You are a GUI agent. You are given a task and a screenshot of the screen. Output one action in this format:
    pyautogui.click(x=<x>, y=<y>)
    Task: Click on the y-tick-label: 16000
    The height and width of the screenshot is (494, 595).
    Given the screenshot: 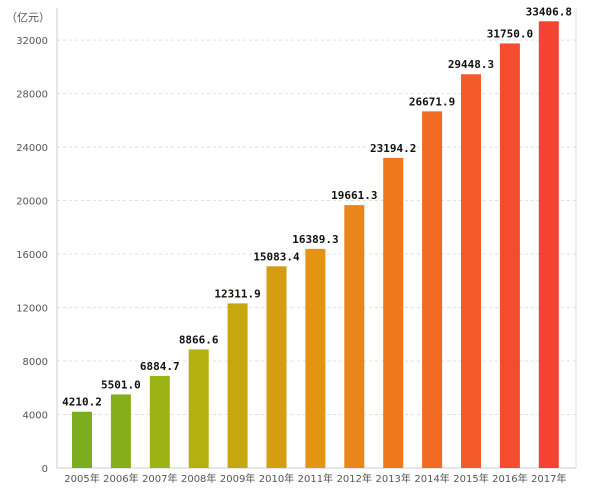 What is the action you would take?
    pyautogui.click(x=32, y=255)
    